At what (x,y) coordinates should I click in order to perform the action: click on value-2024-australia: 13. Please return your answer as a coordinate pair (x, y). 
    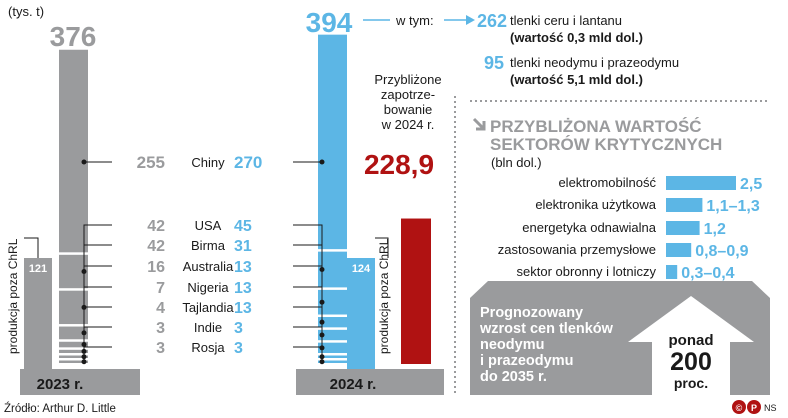
    Looking at the image, I should click on (243, 267).